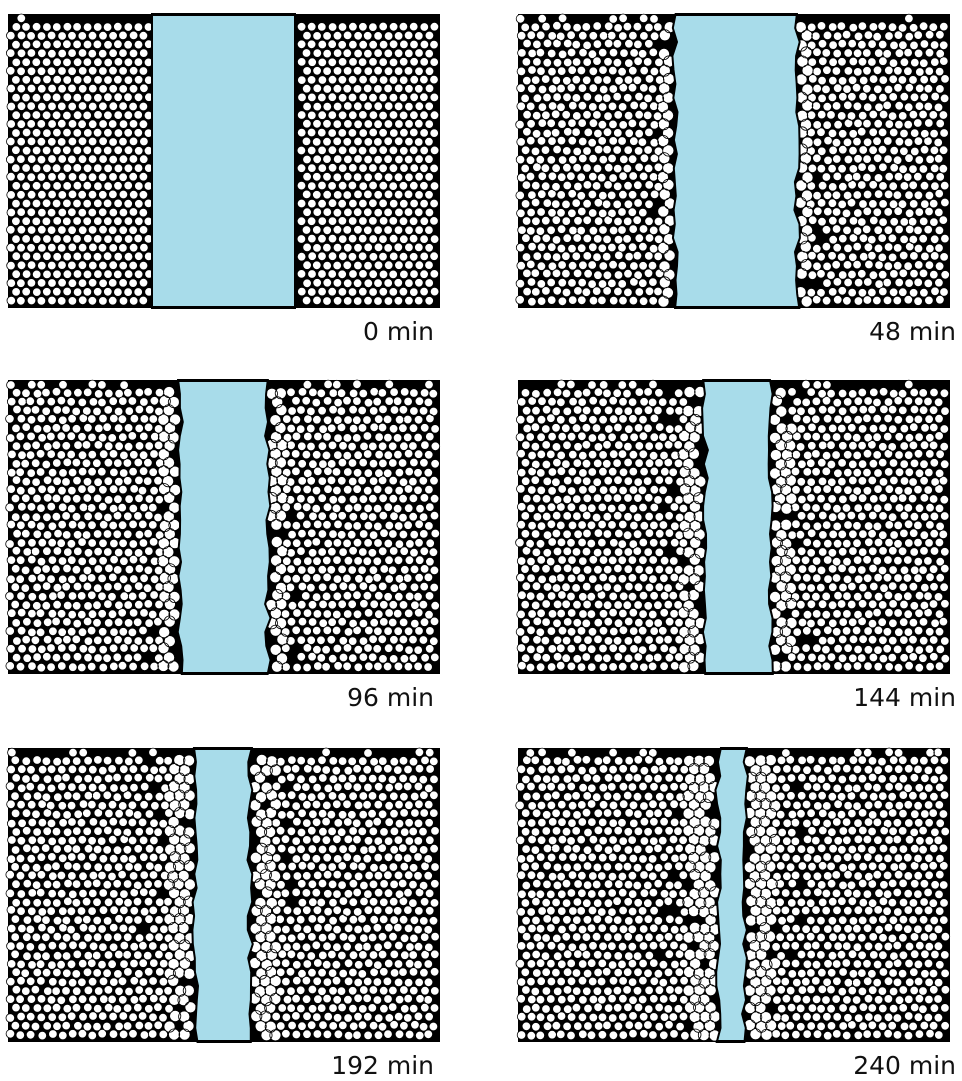 The width and height of the screenshot is (962, 1081). Describe the element at coordinates (382, 1065) in the screenshot. I see `panel-label: 192 min` at that location.